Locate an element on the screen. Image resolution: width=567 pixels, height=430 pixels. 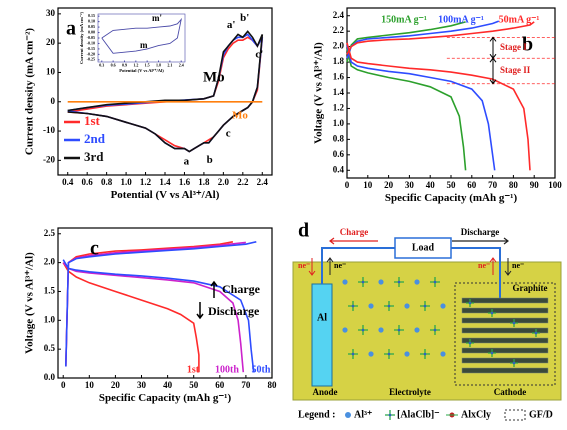
annotation: Charge is located at coordinates (241, 289).